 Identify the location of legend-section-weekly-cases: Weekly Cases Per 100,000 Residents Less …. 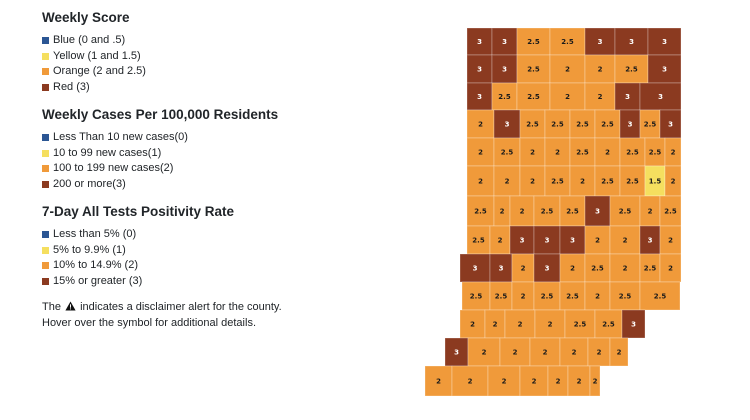
(192, 149).